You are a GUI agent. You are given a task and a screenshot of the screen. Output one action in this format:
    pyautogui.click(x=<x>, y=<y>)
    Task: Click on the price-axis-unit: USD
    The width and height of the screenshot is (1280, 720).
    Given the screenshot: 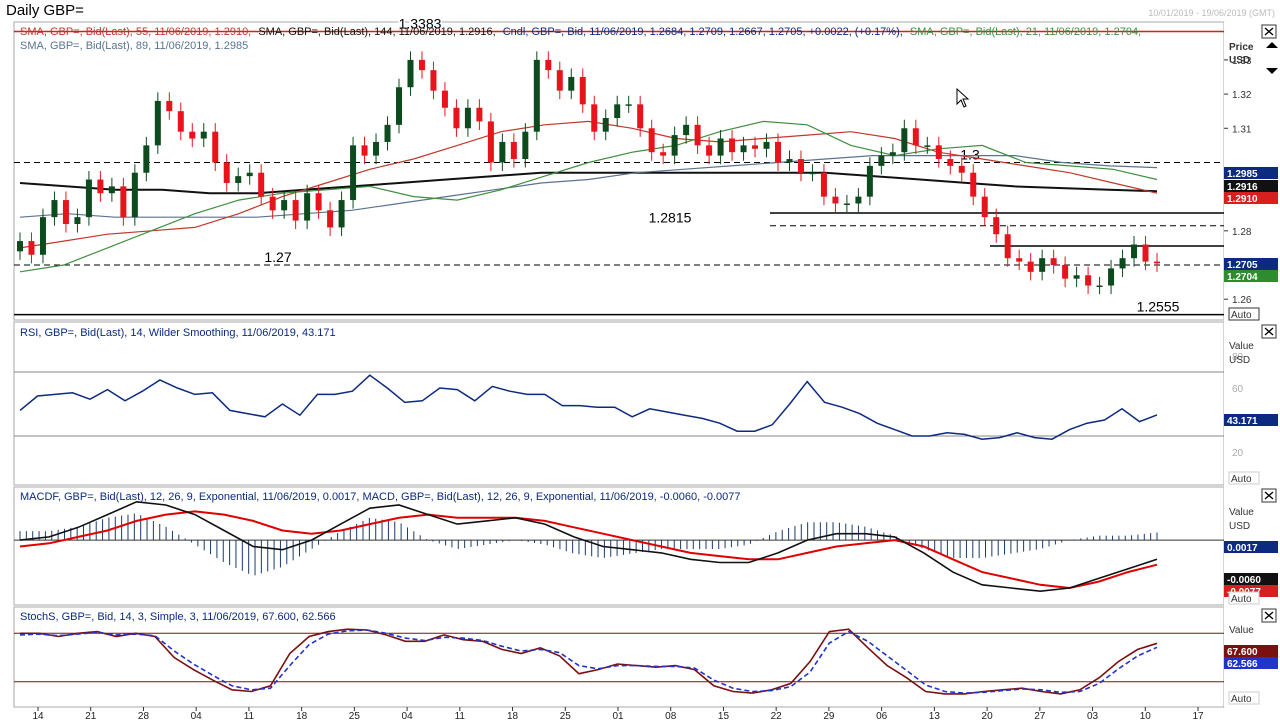 What is the action you would take?
    pyautogui.click(x=1239, y=60)
    